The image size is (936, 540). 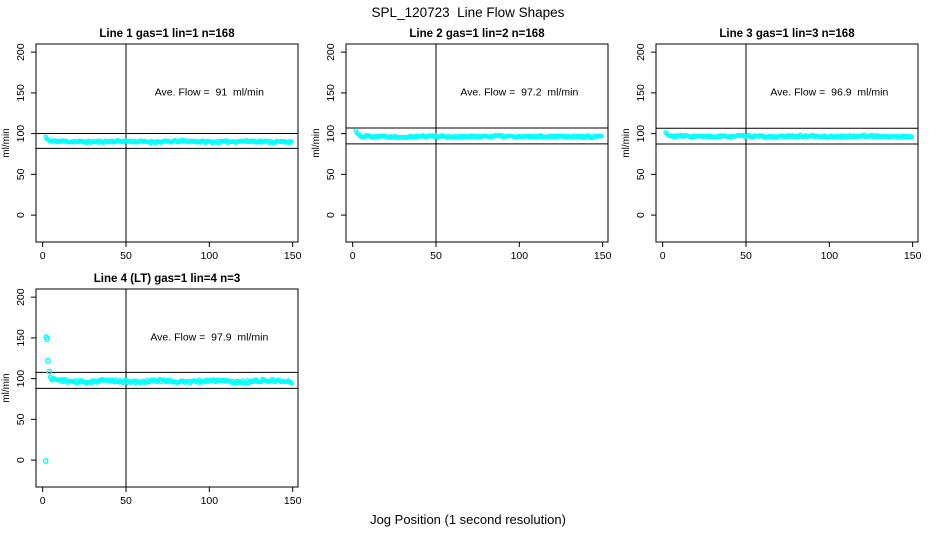 I want to click on ave-flow-annotation: Ave. Flow = 97.9 ml/min, so click(x=209, y=337).